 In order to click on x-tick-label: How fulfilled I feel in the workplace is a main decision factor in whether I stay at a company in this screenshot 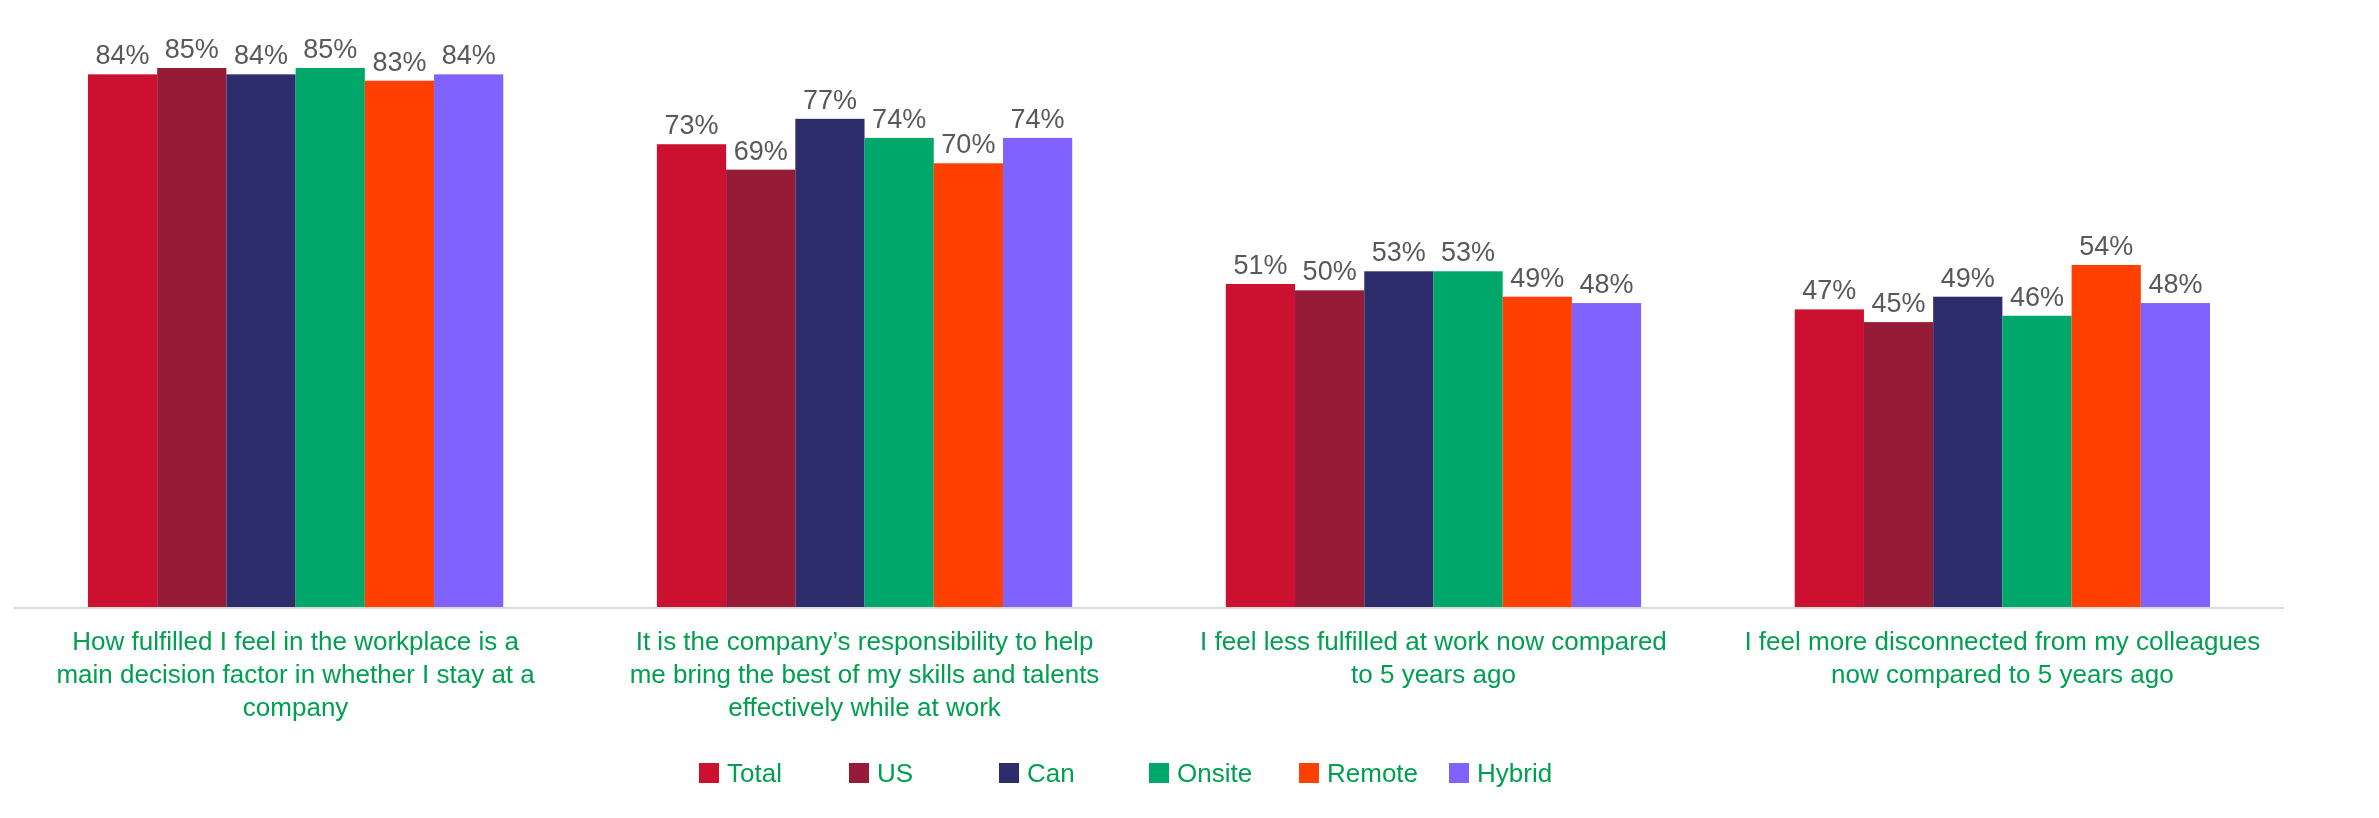, I will do `click(296, 674)`.